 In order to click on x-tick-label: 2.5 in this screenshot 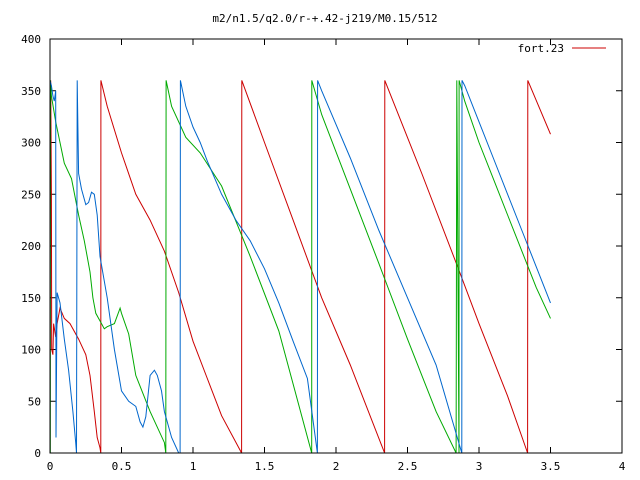, I will do `click(408, 466)`.